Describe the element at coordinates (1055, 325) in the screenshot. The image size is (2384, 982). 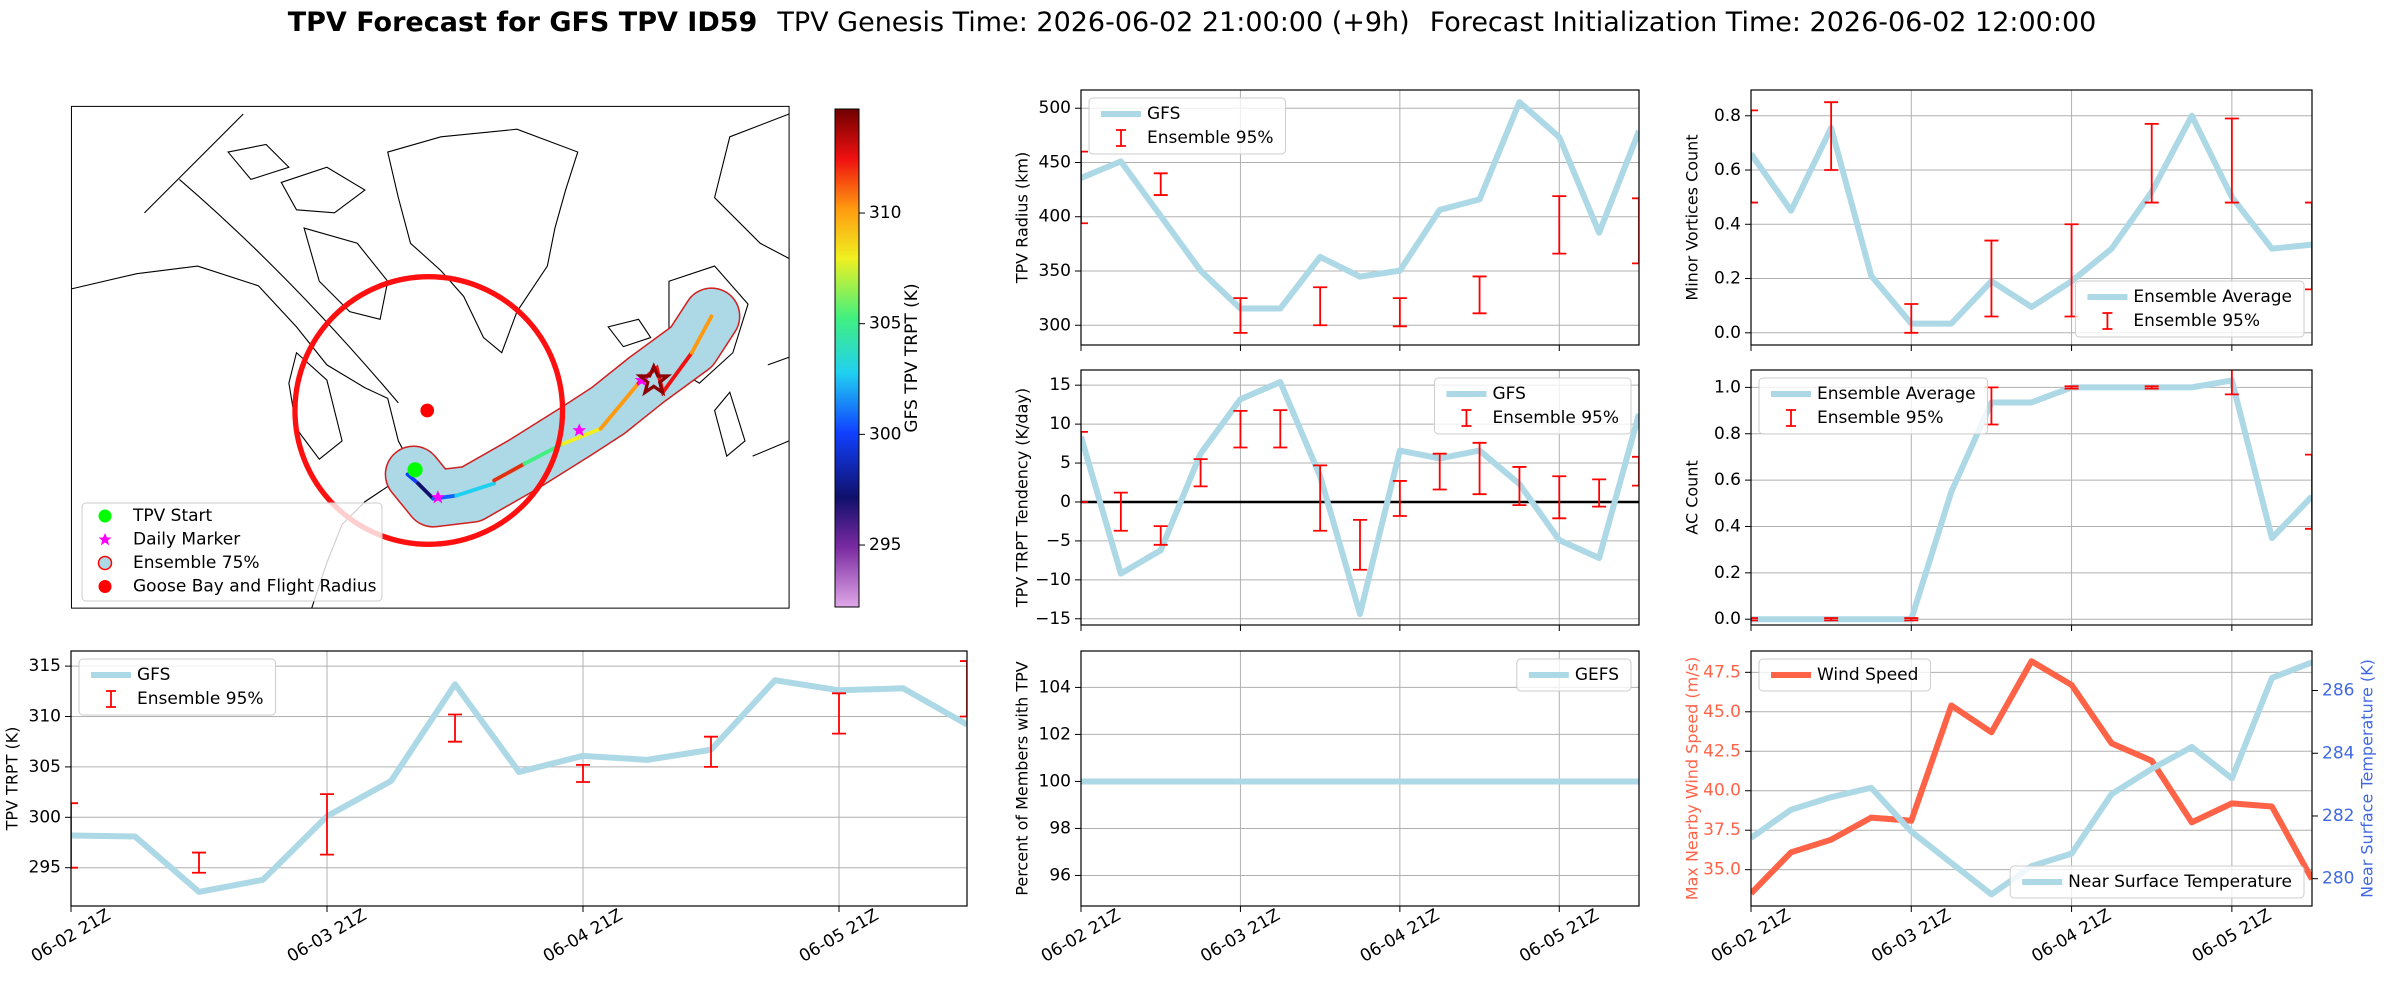
I see `y-tick-label: 300` at that location.